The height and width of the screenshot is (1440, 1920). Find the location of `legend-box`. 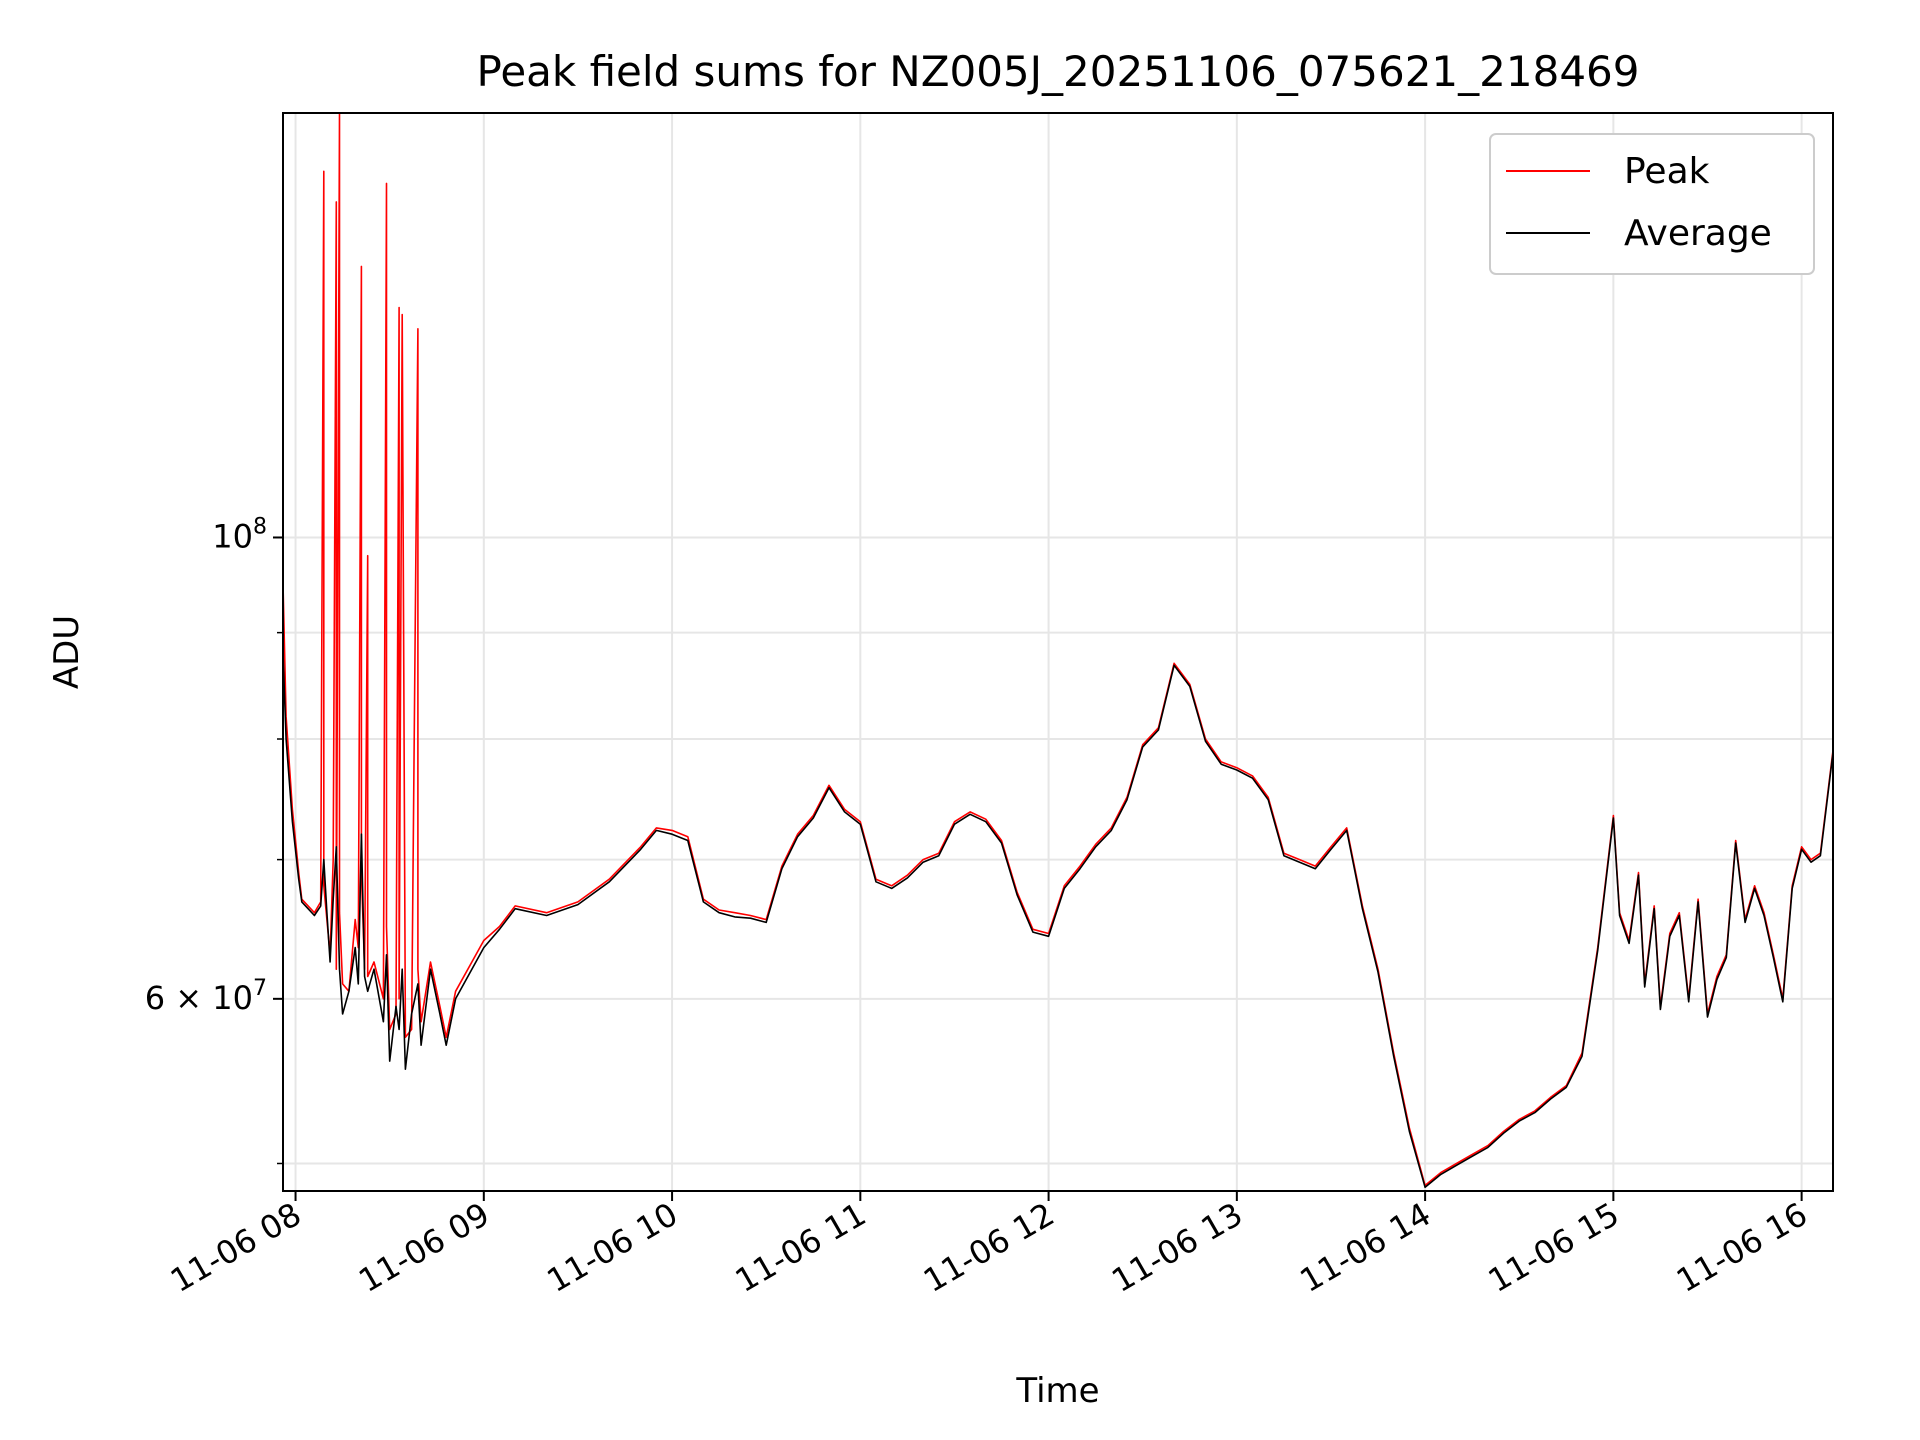

legend-box is located at coordinates (1652, 204).